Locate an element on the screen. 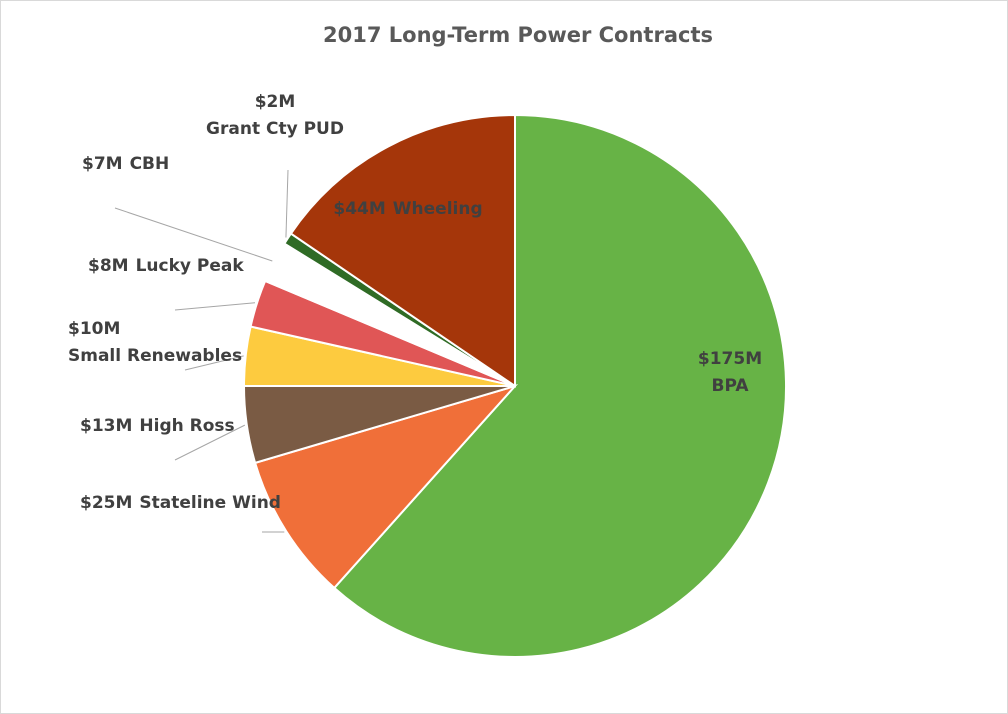 This screenshot has width=1008, height=714. data-label-value: $44M is located at coordinates (359, 209).